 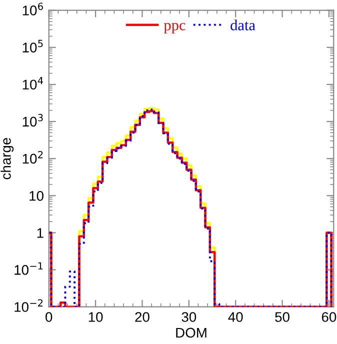 What do you see at coordinates (329, 317) in the screenshot?
I see `x-tick-label: 60` at bounding box center [329, 317].